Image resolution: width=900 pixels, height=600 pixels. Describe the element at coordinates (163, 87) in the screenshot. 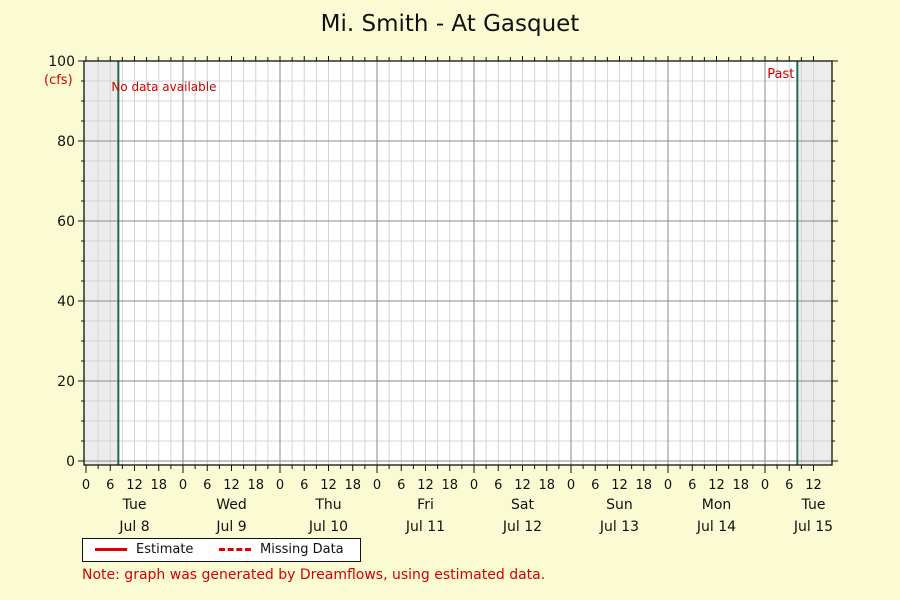

I see `no-data-annotation: No data available` at that location.